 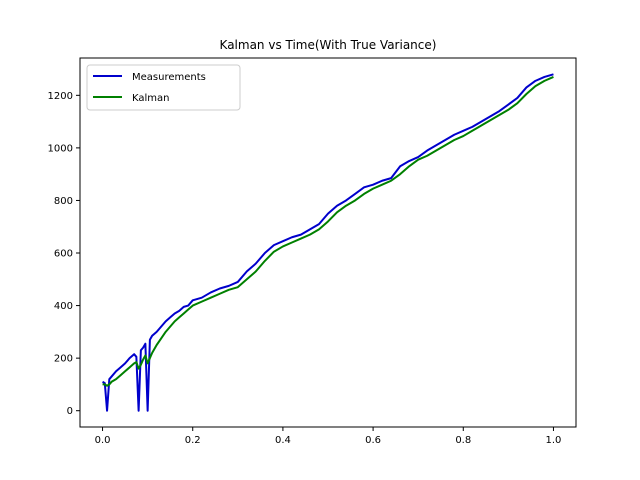 I want to click on x-tick-label: 1.0, so click(x=554, y=440).